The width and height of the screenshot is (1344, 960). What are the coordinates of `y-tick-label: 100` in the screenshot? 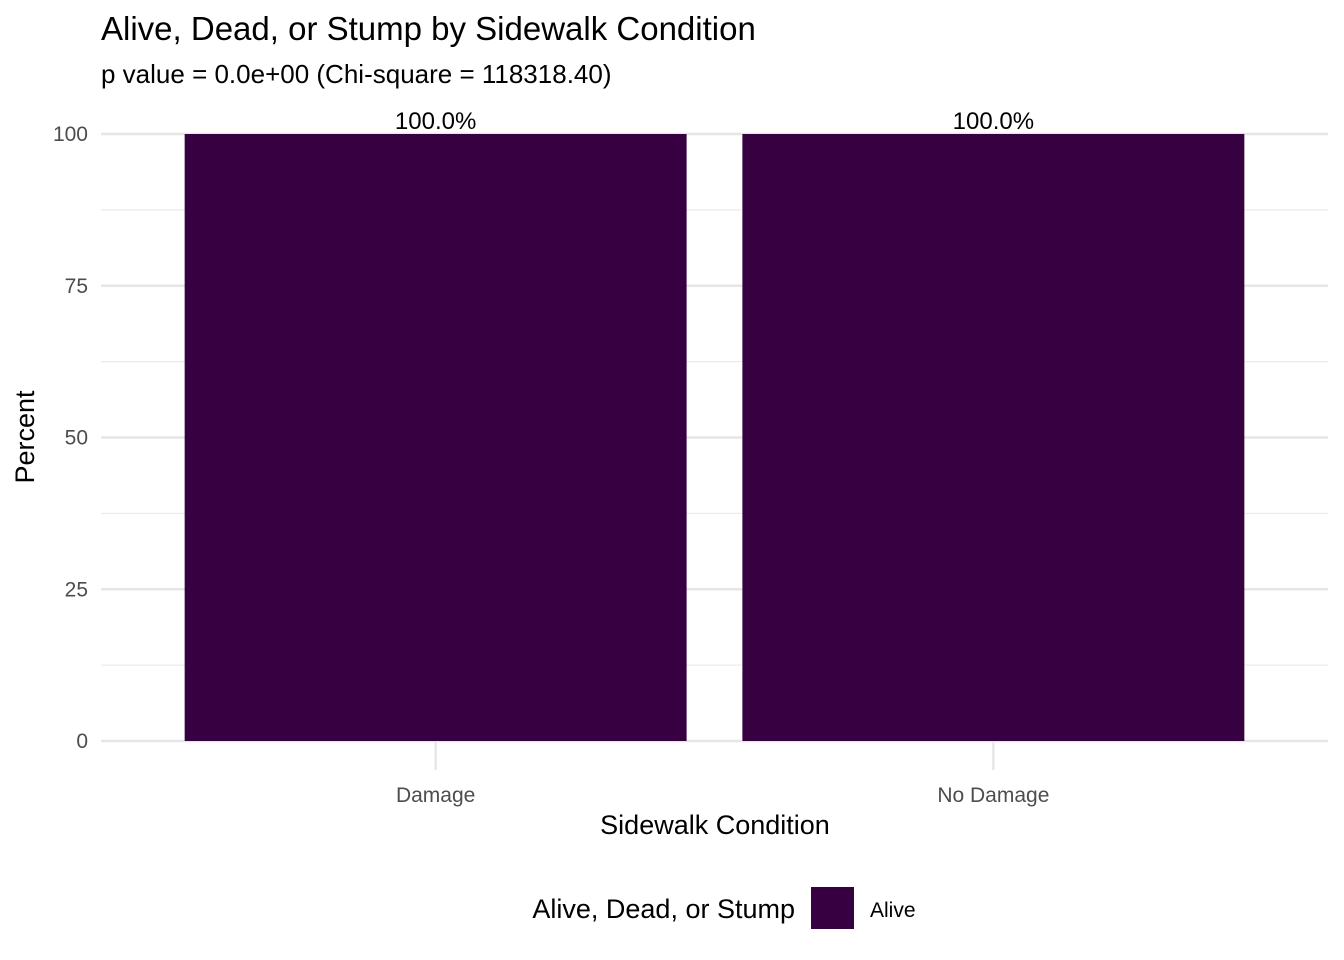 It's located at (70, 134).